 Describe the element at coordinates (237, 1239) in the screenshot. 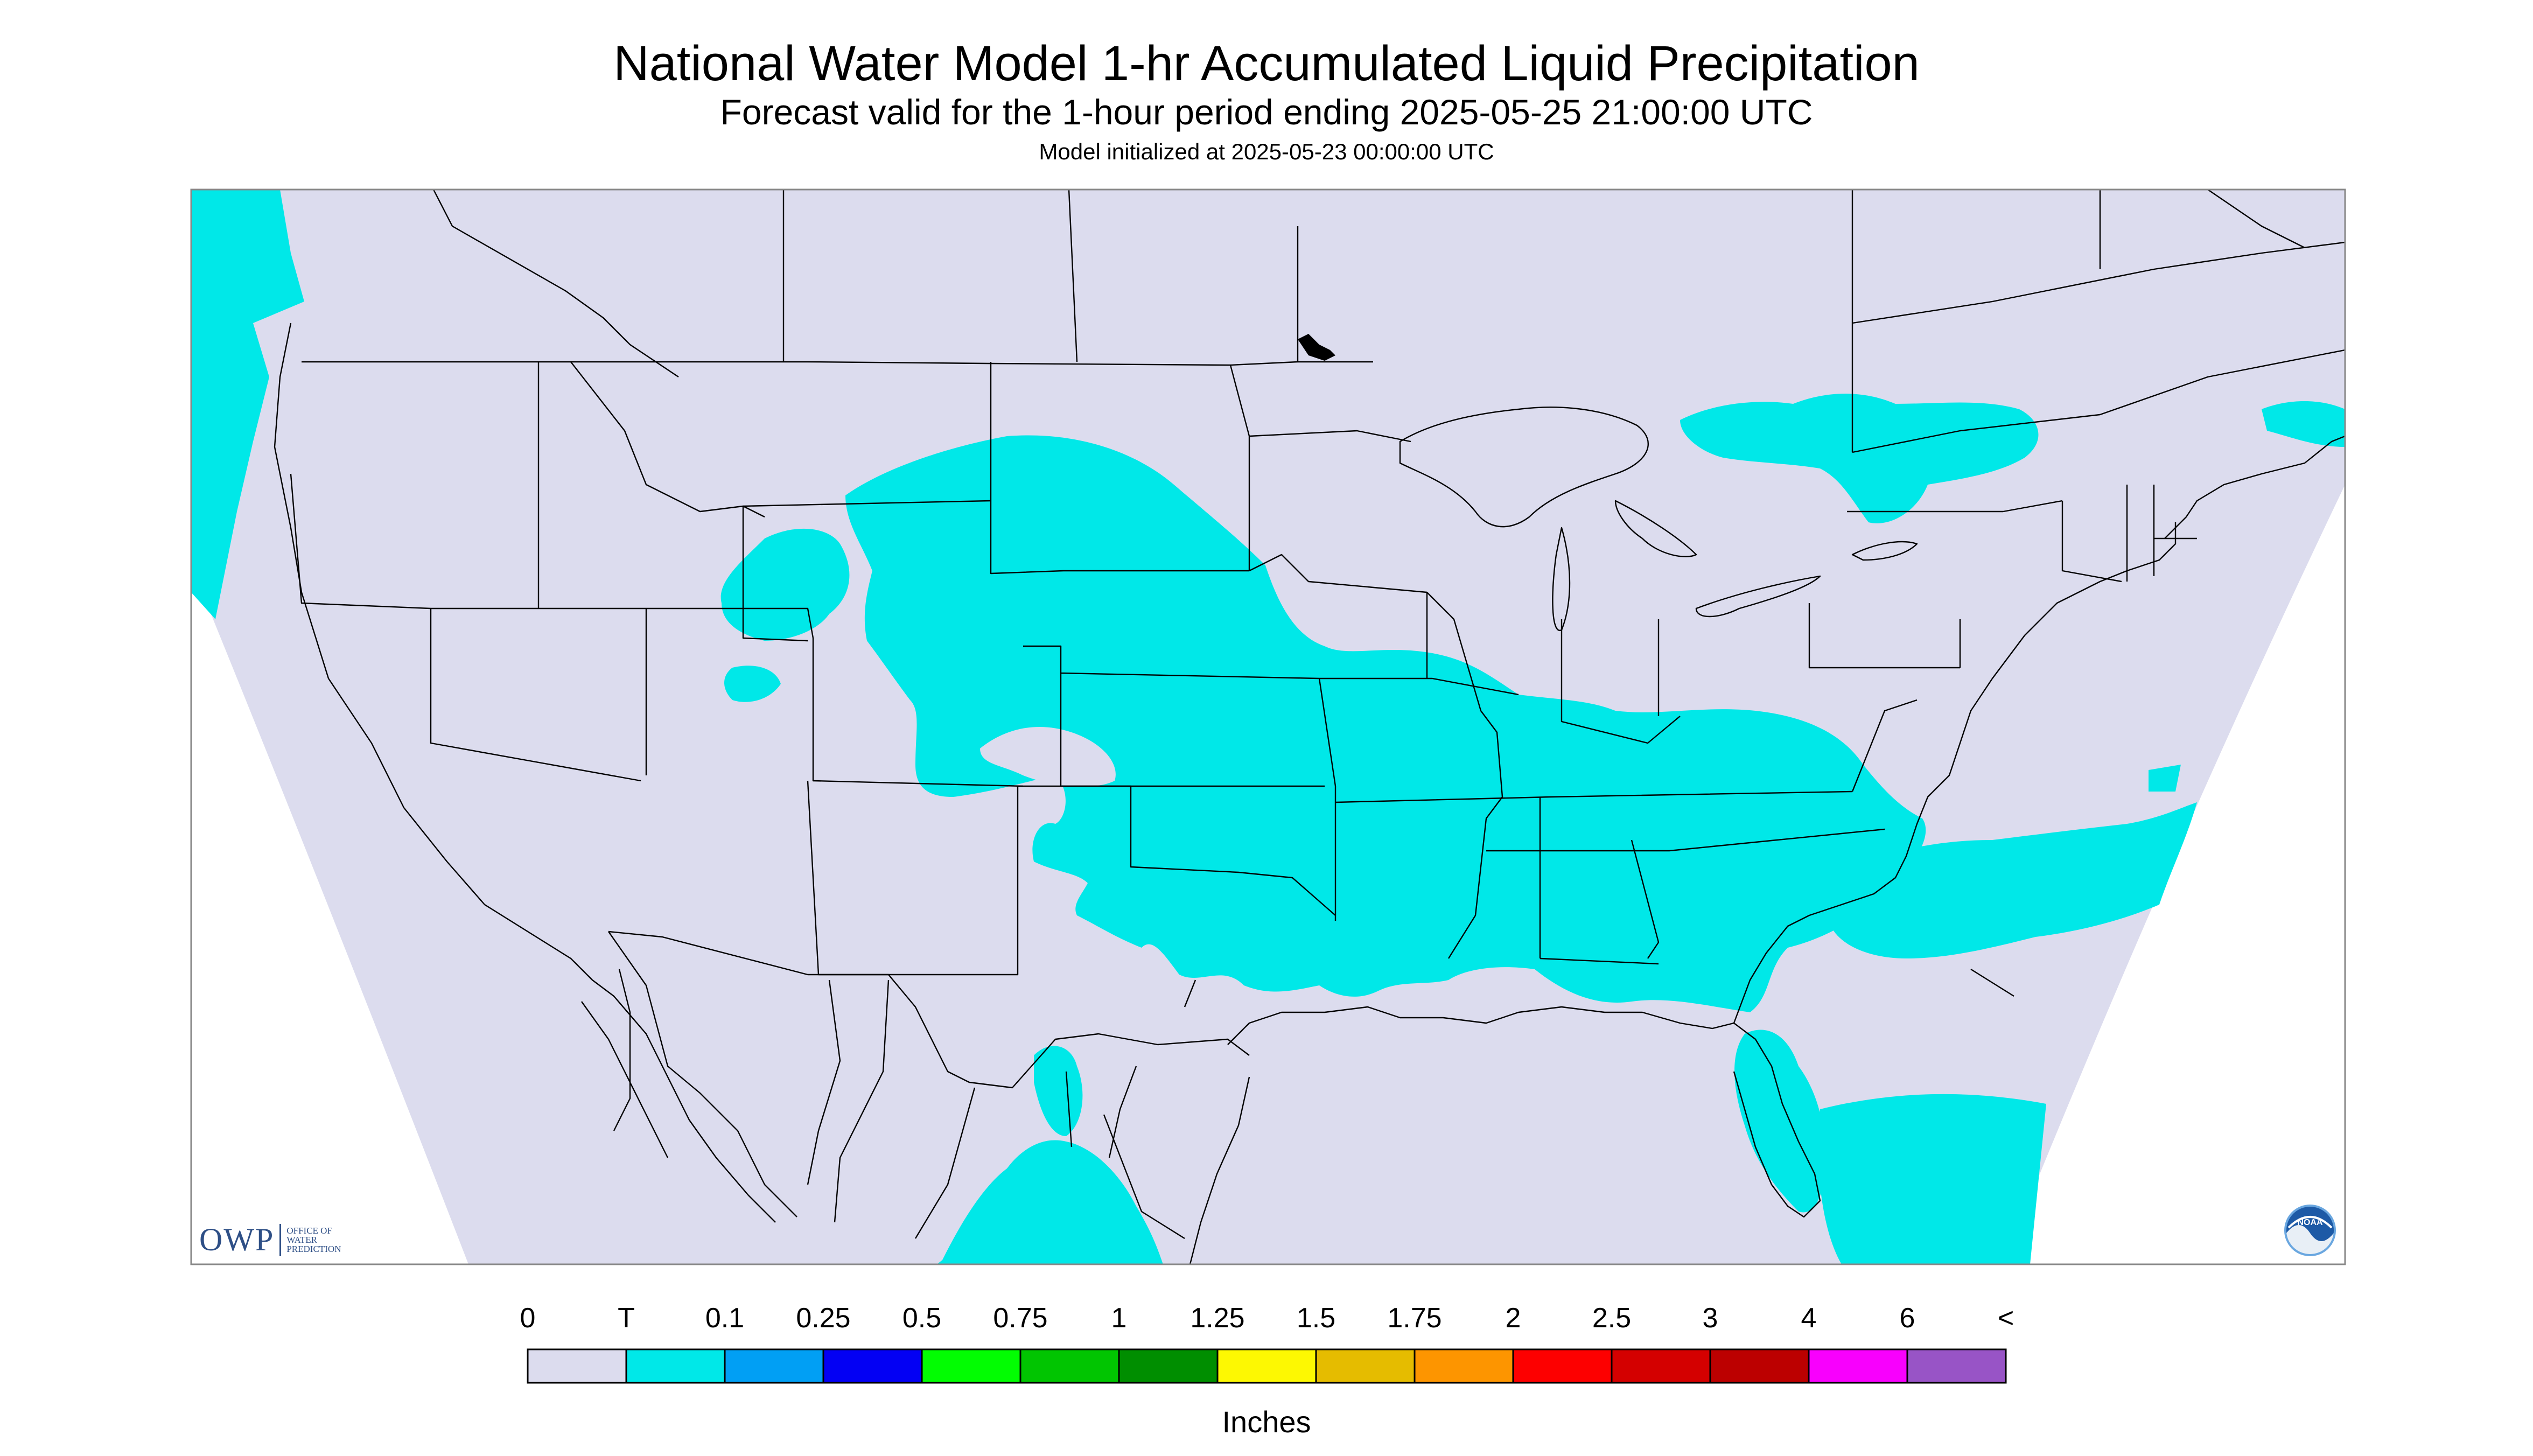

I see `owp-logo-mark: OWP` at that location.